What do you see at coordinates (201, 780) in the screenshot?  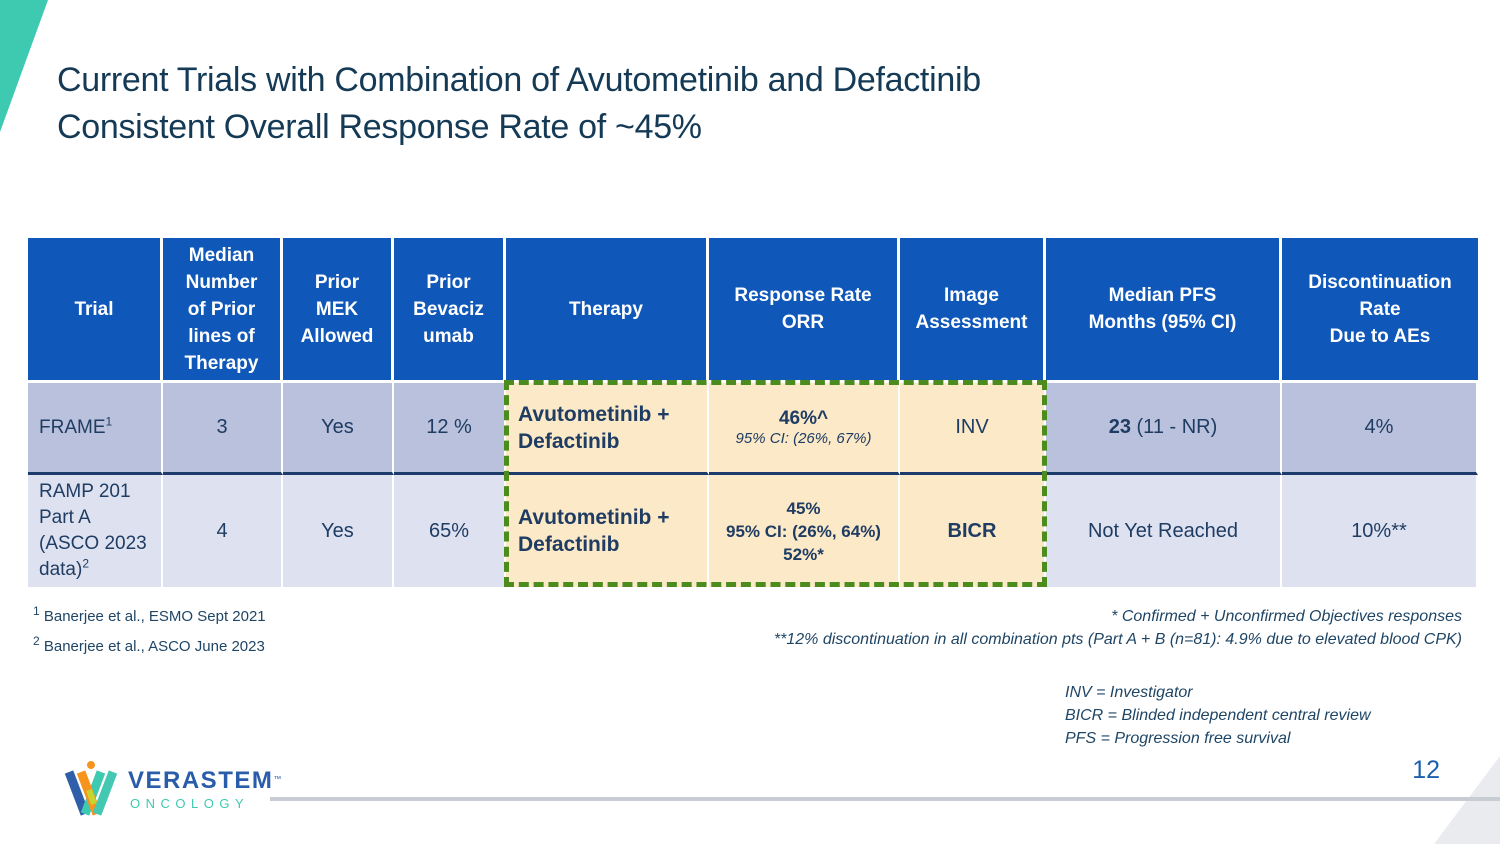 I see `brand-name: VERASTEM` at bounding box center [201, 780].